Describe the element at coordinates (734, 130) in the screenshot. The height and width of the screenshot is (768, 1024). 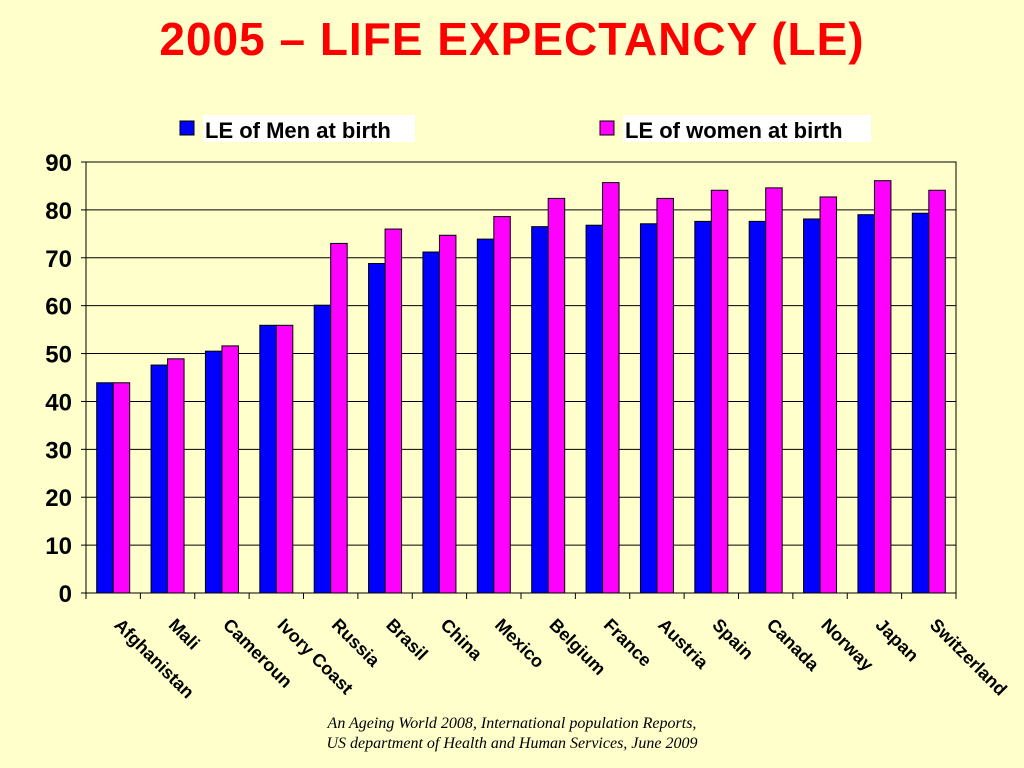
I see `legend-label: LE of women at birth` at that location.